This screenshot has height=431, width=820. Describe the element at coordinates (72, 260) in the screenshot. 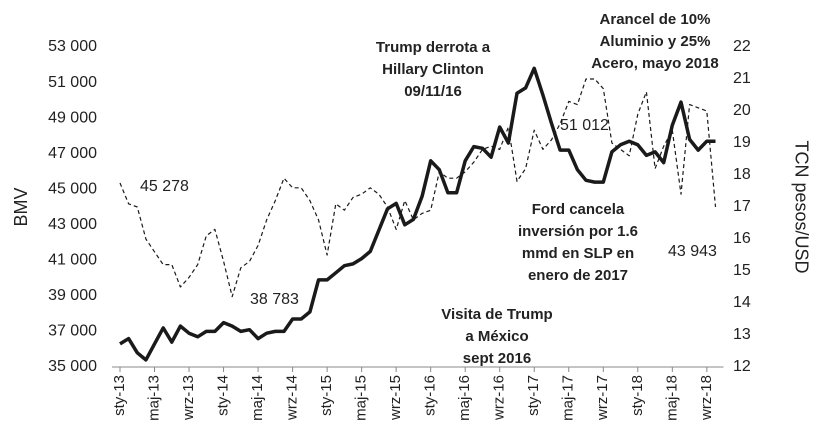

I see `y-tick-label: 41 000` at that location.